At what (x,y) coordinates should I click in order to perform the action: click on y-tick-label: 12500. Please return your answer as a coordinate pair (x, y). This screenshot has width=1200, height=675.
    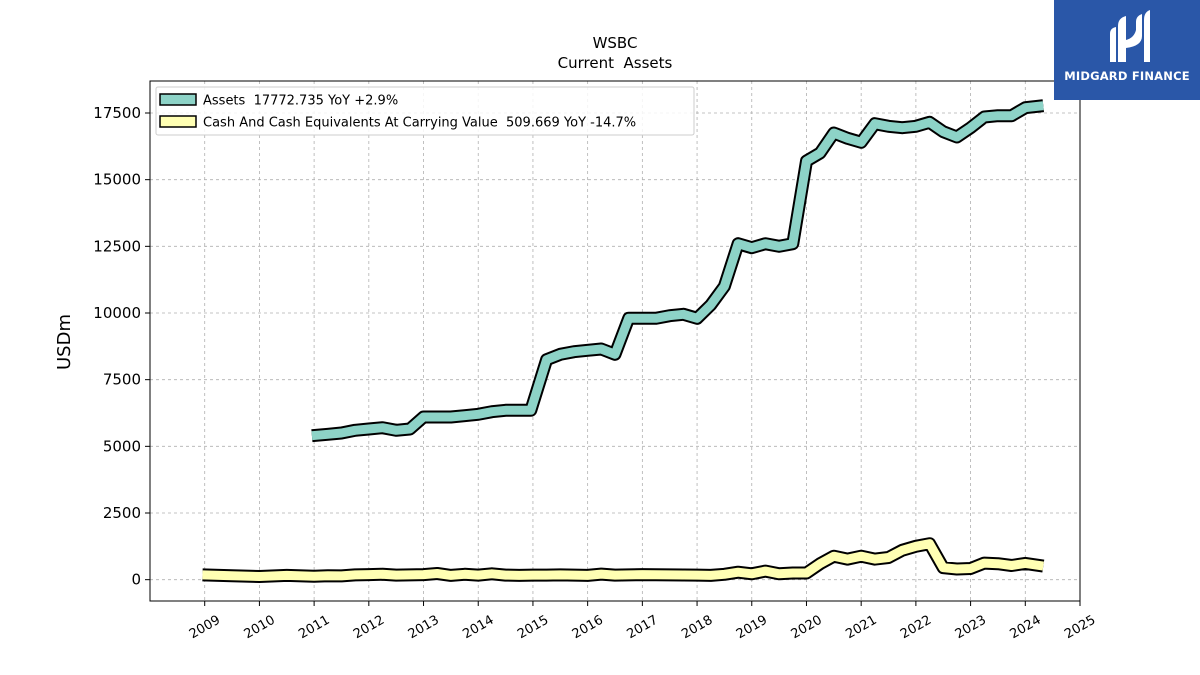
    Looking at the image, I should click on (117, 246).